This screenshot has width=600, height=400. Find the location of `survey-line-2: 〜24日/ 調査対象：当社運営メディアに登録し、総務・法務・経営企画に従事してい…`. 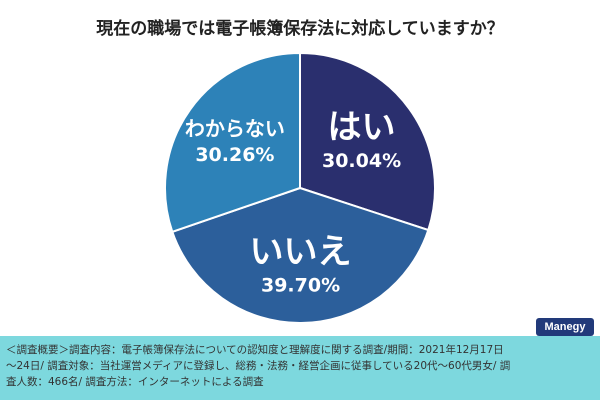

survey-line-2: 〜24日/ 調査対象：当社運営メディアに登録し、総務・法務・経営企画に従事してい… is located at coordinates (258, 366).